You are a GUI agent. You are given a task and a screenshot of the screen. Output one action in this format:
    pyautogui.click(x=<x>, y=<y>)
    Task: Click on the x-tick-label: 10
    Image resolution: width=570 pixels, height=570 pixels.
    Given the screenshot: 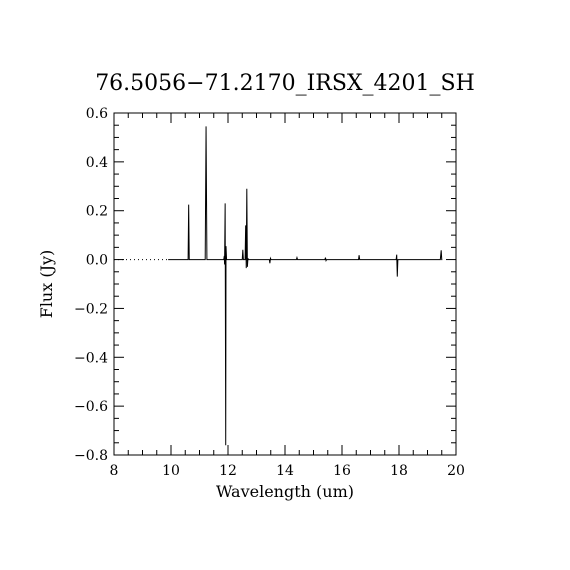 What is the action you would take?
    pyautogui.click(x=171, y=471)
    